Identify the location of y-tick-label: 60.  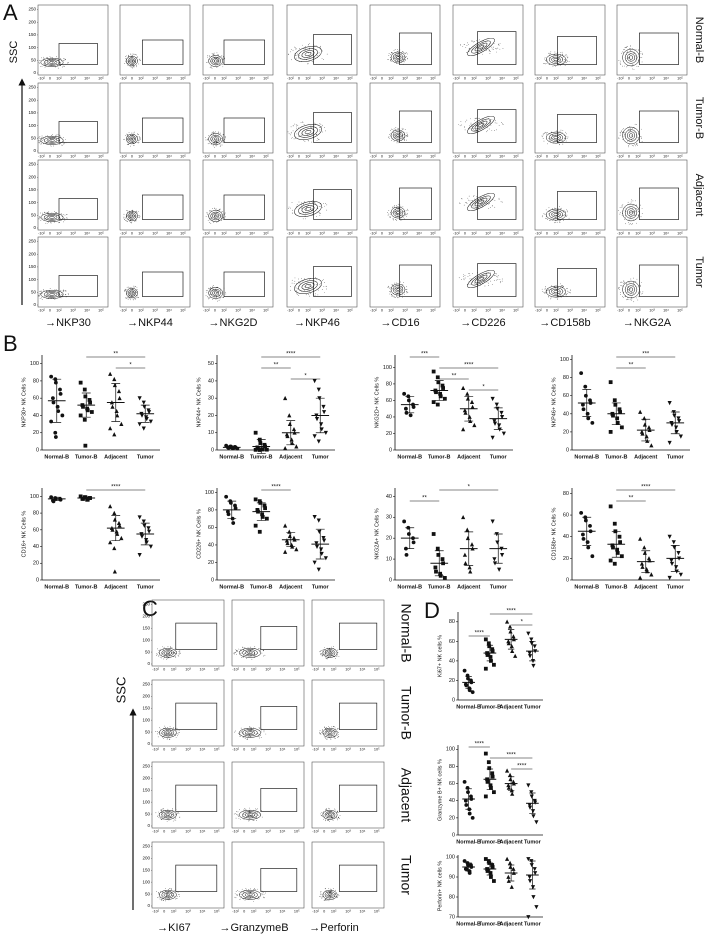
(566, 396).